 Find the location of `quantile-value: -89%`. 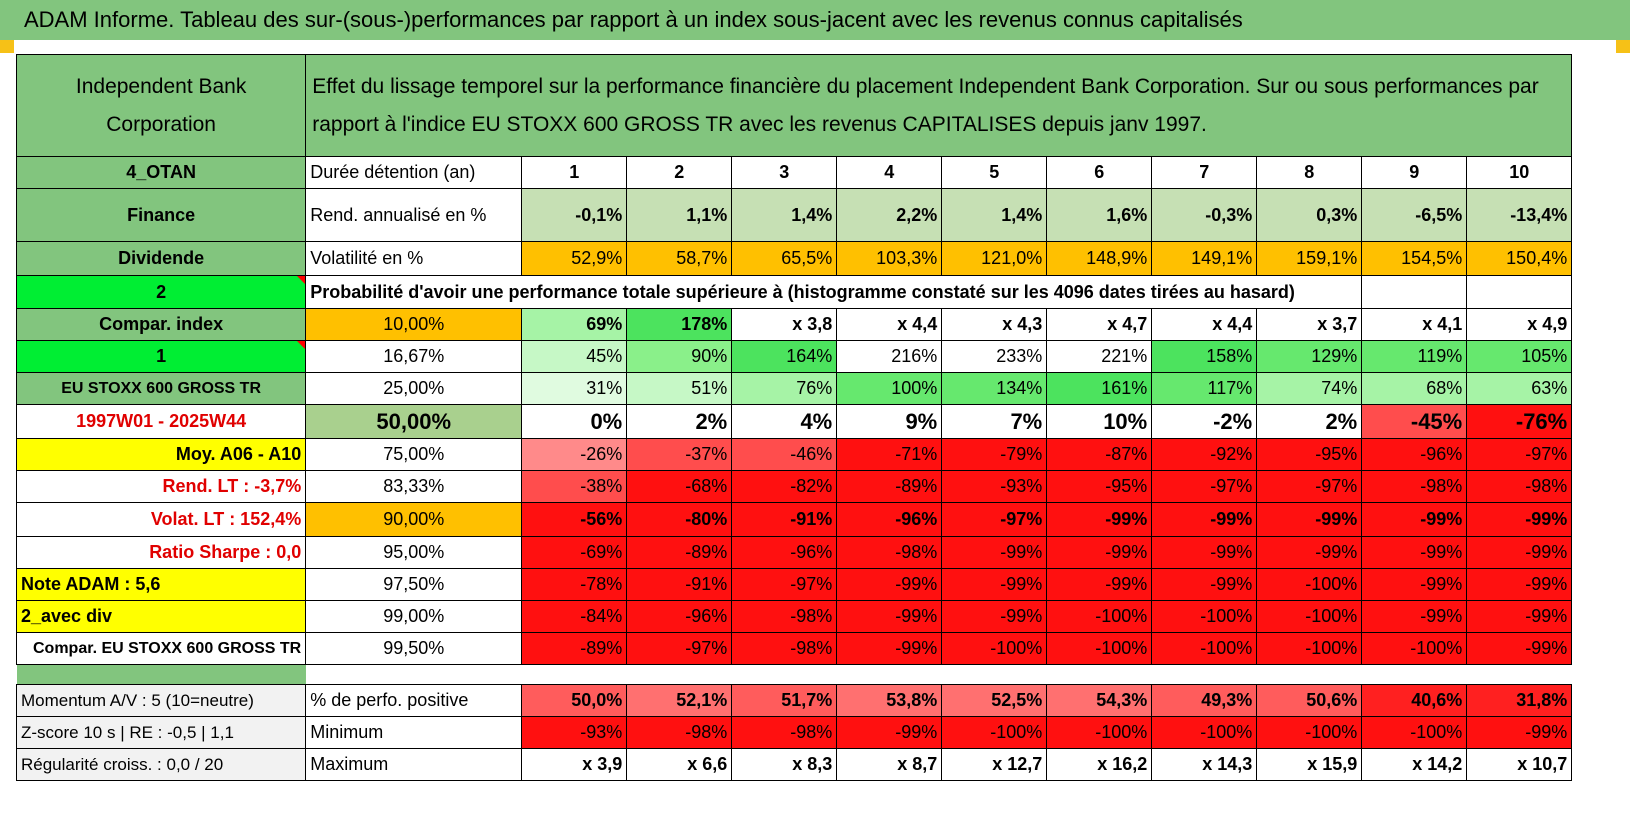

quantile-value: -89% is located at coordinates (679, 552).